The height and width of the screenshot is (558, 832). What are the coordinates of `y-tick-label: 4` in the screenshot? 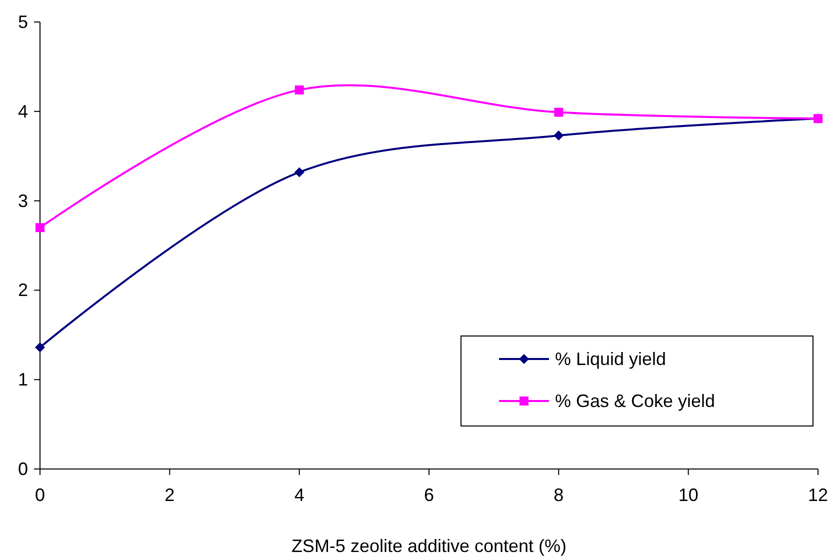 It's located at (23, 111).